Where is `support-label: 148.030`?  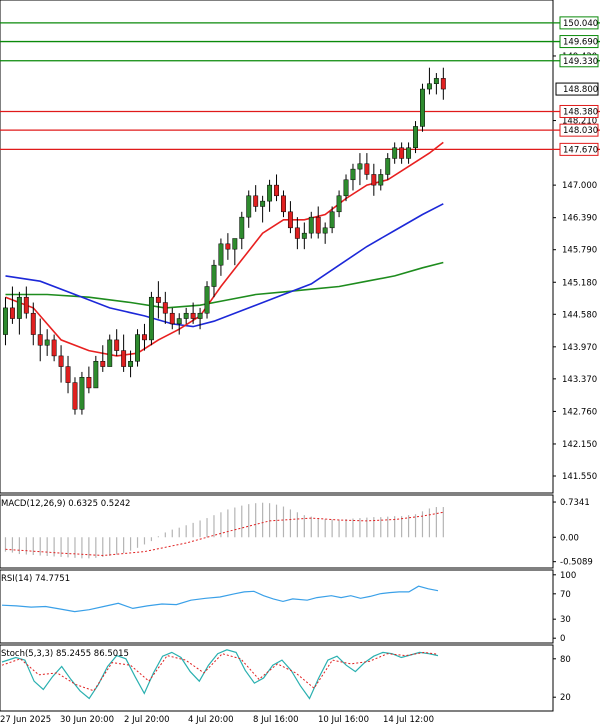
support-label: 148.030 is located at coordinates (580, 131).